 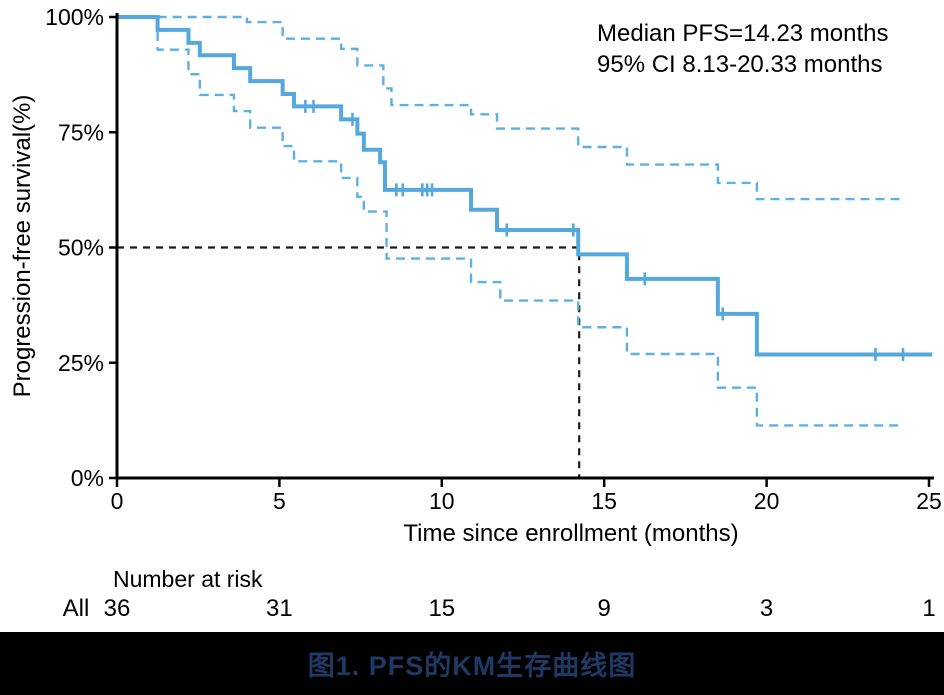 What do you see at coordinates (928, 608) in the screenshot?
I see `risk-value: 1` at bounding box center [928, 608].